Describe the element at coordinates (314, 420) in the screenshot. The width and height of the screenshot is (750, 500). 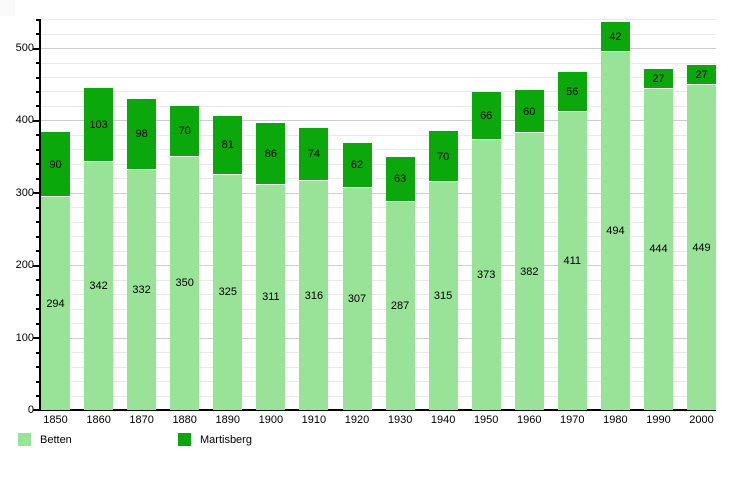
I see `x-tick-label: 1910` at that location.